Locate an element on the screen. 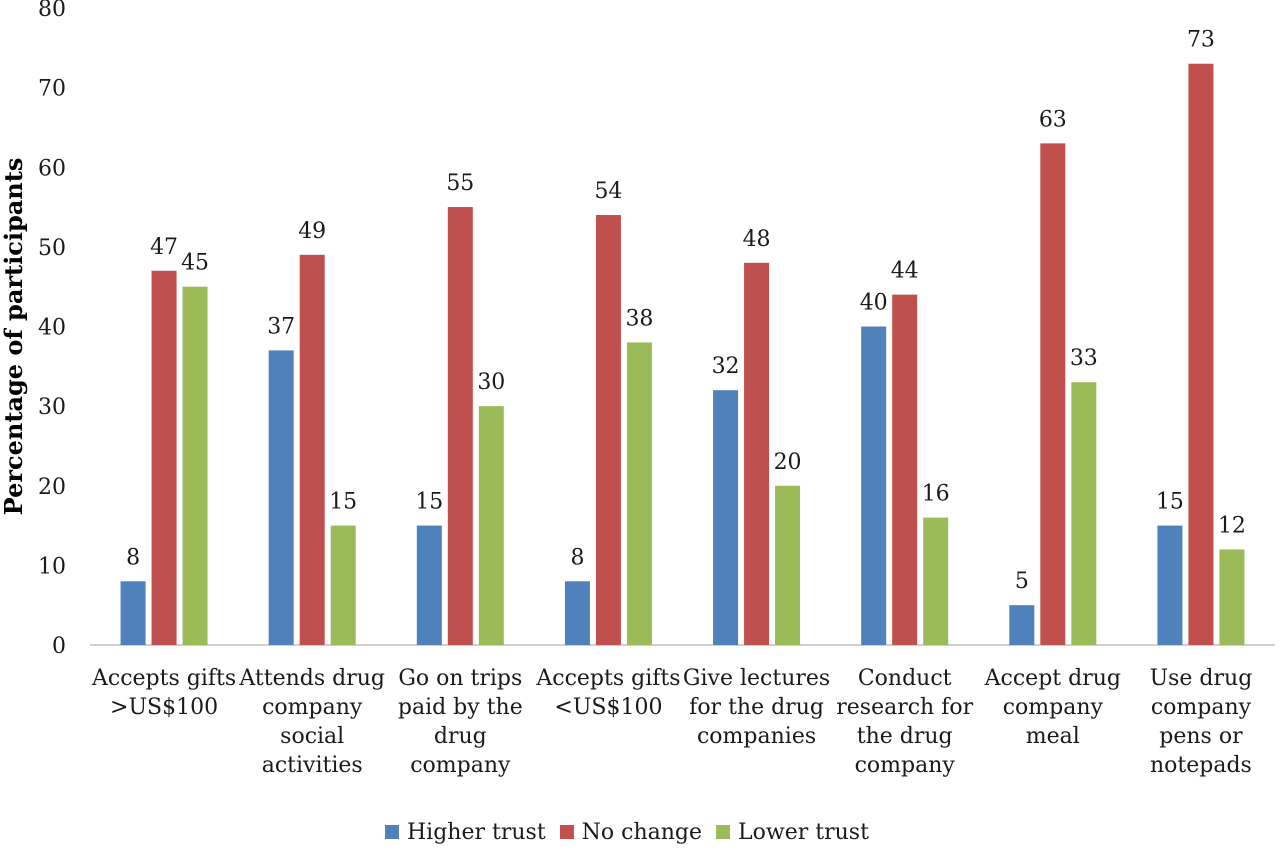 The width and height of the screenshot is (1280, 852). legend-label: No change is located at coordinates (642, 832).